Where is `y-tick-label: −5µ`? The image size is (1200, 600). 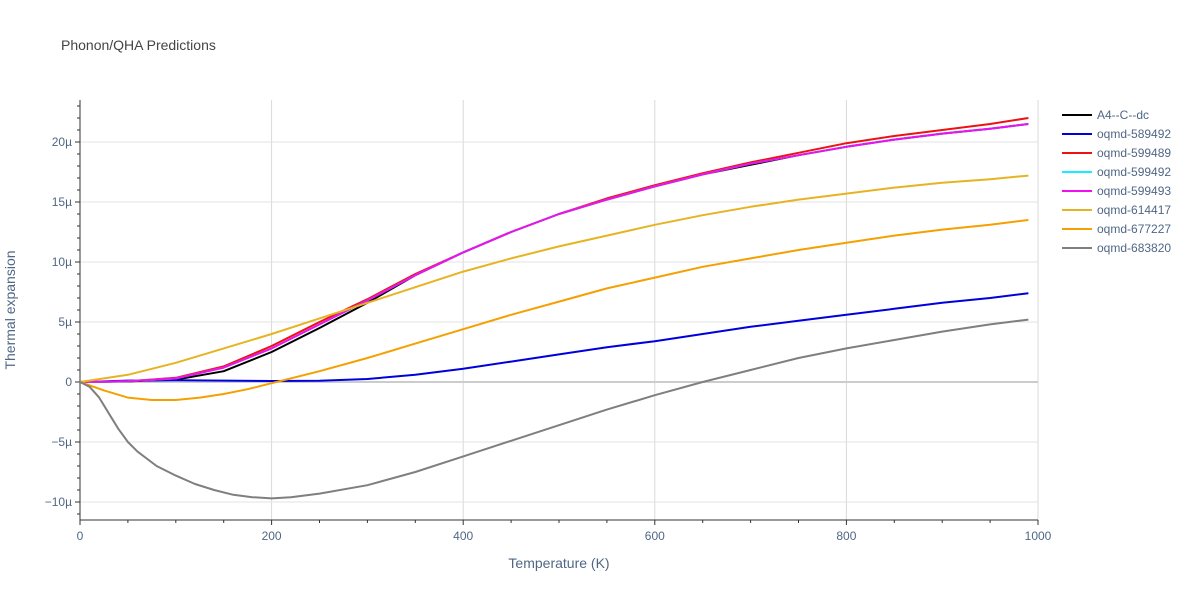 y-tick-label: −5µ is located at coordinates (61, 442).